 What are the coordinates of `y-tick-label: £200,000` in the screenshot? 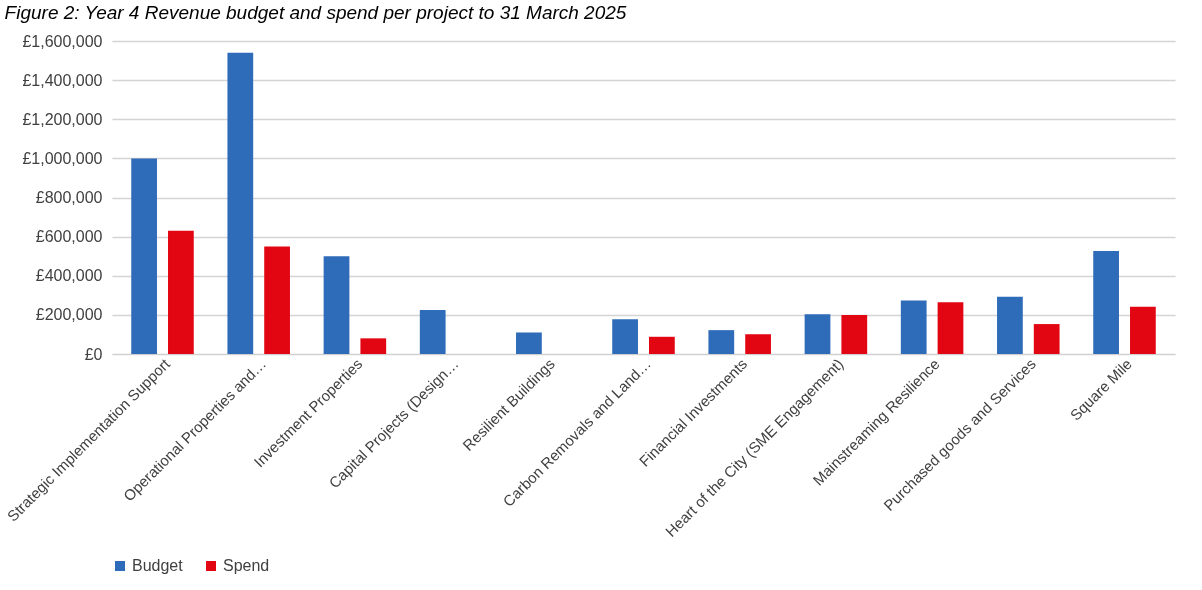 It's located at (69, 315).